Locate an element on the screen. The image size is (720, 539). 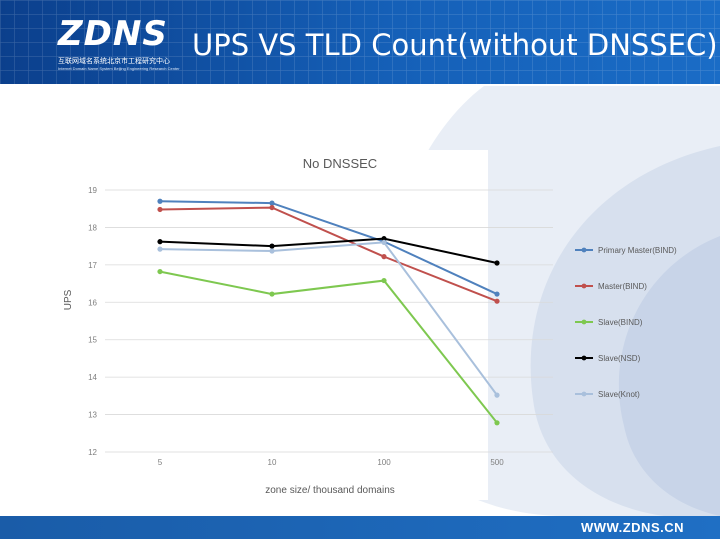
series-line-slave-bind is located at coordinates (328, 347).